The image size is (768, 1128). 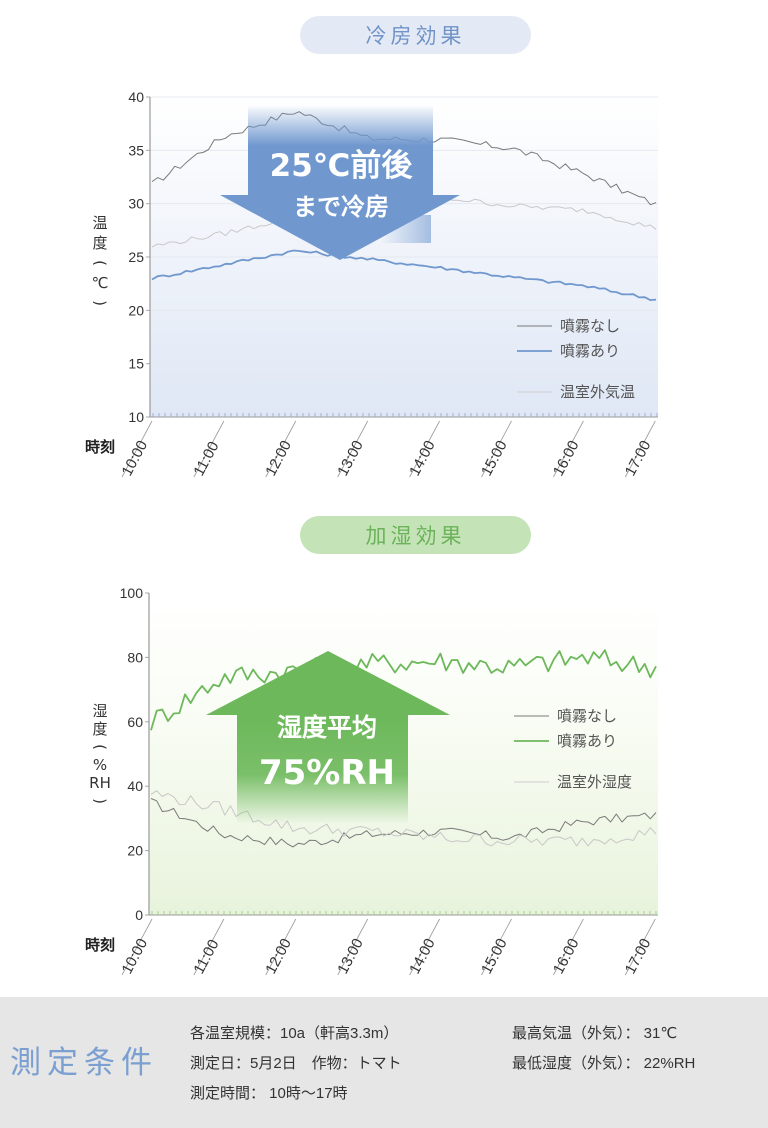 I want to click on svg-text: 10, so click(x=136, y=417).